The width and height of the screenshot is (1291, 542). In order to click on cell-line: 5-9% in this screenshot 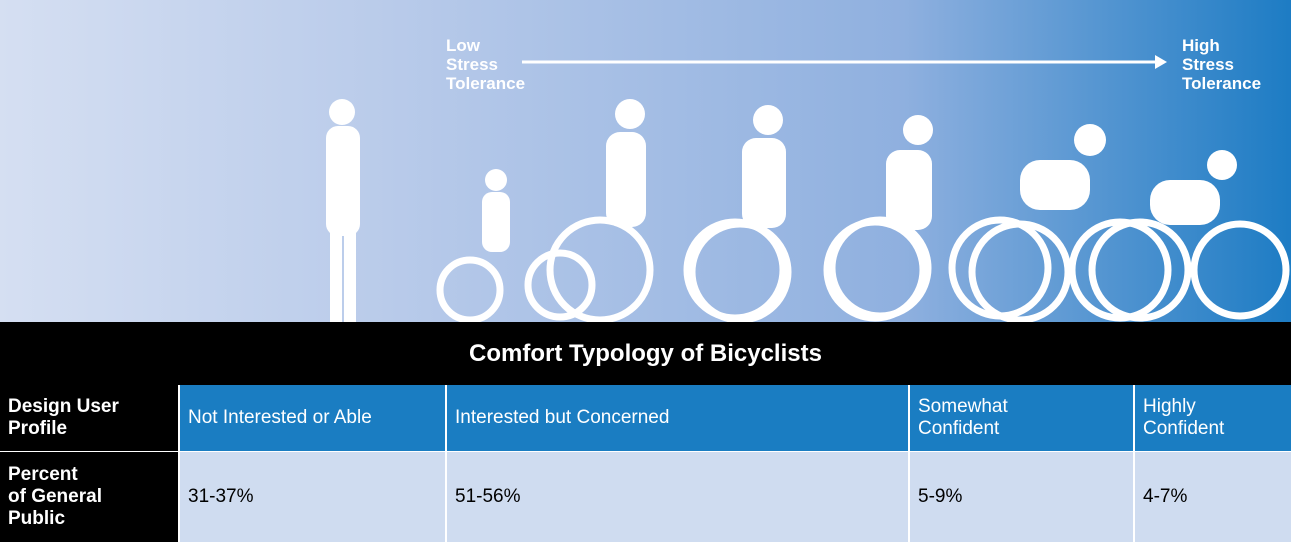, I will do `click(940, 496)`.